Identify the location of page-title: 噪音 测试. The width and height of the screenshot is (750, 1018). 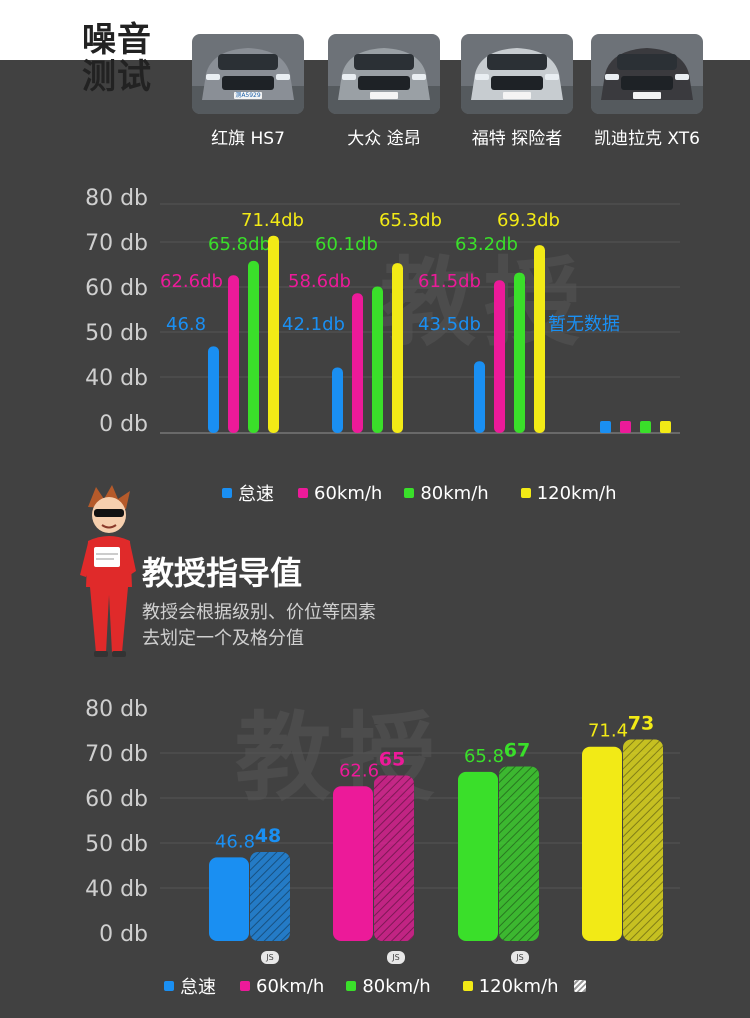
(126, 62).